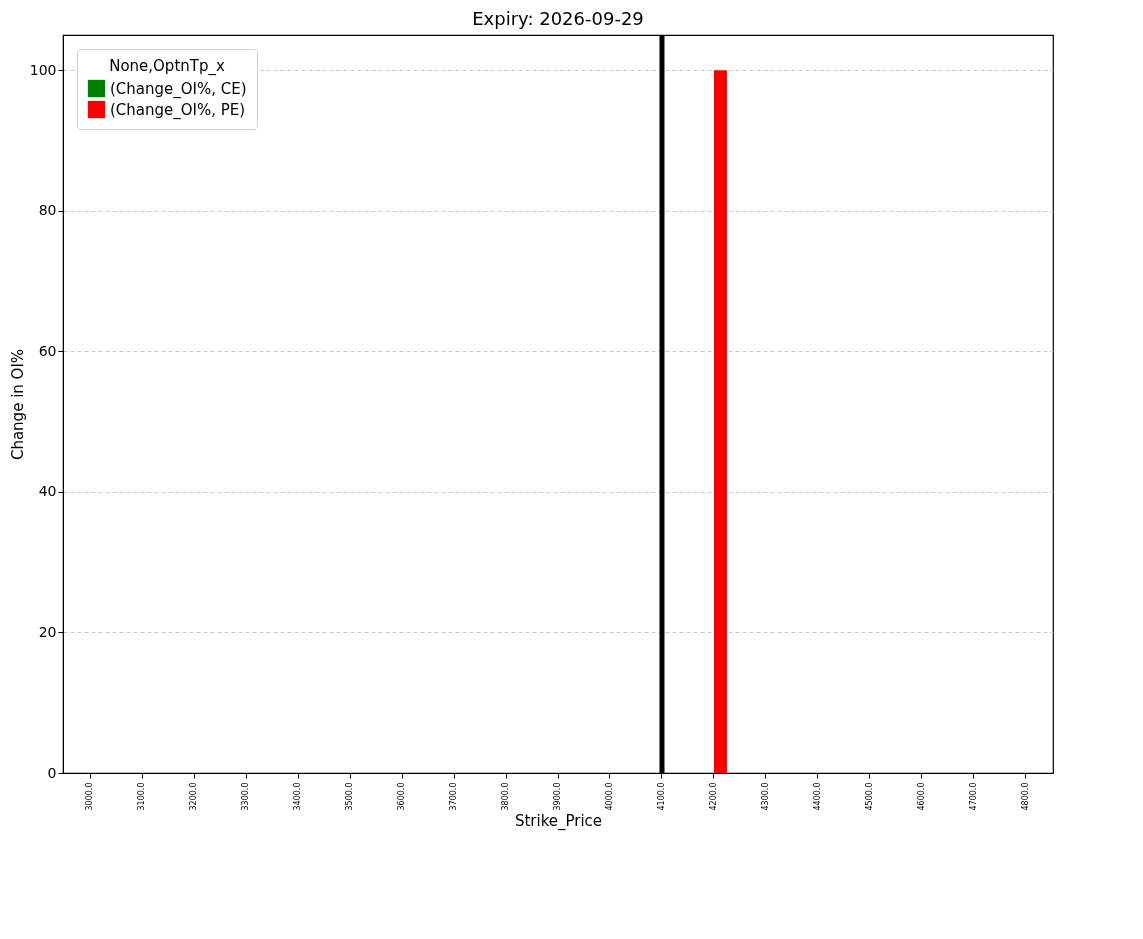 This screenshot has height=939, width=1143. Describe the element at coordinates (47, 350) in the screenshot. I see `y-tick-label: 60` at that location.